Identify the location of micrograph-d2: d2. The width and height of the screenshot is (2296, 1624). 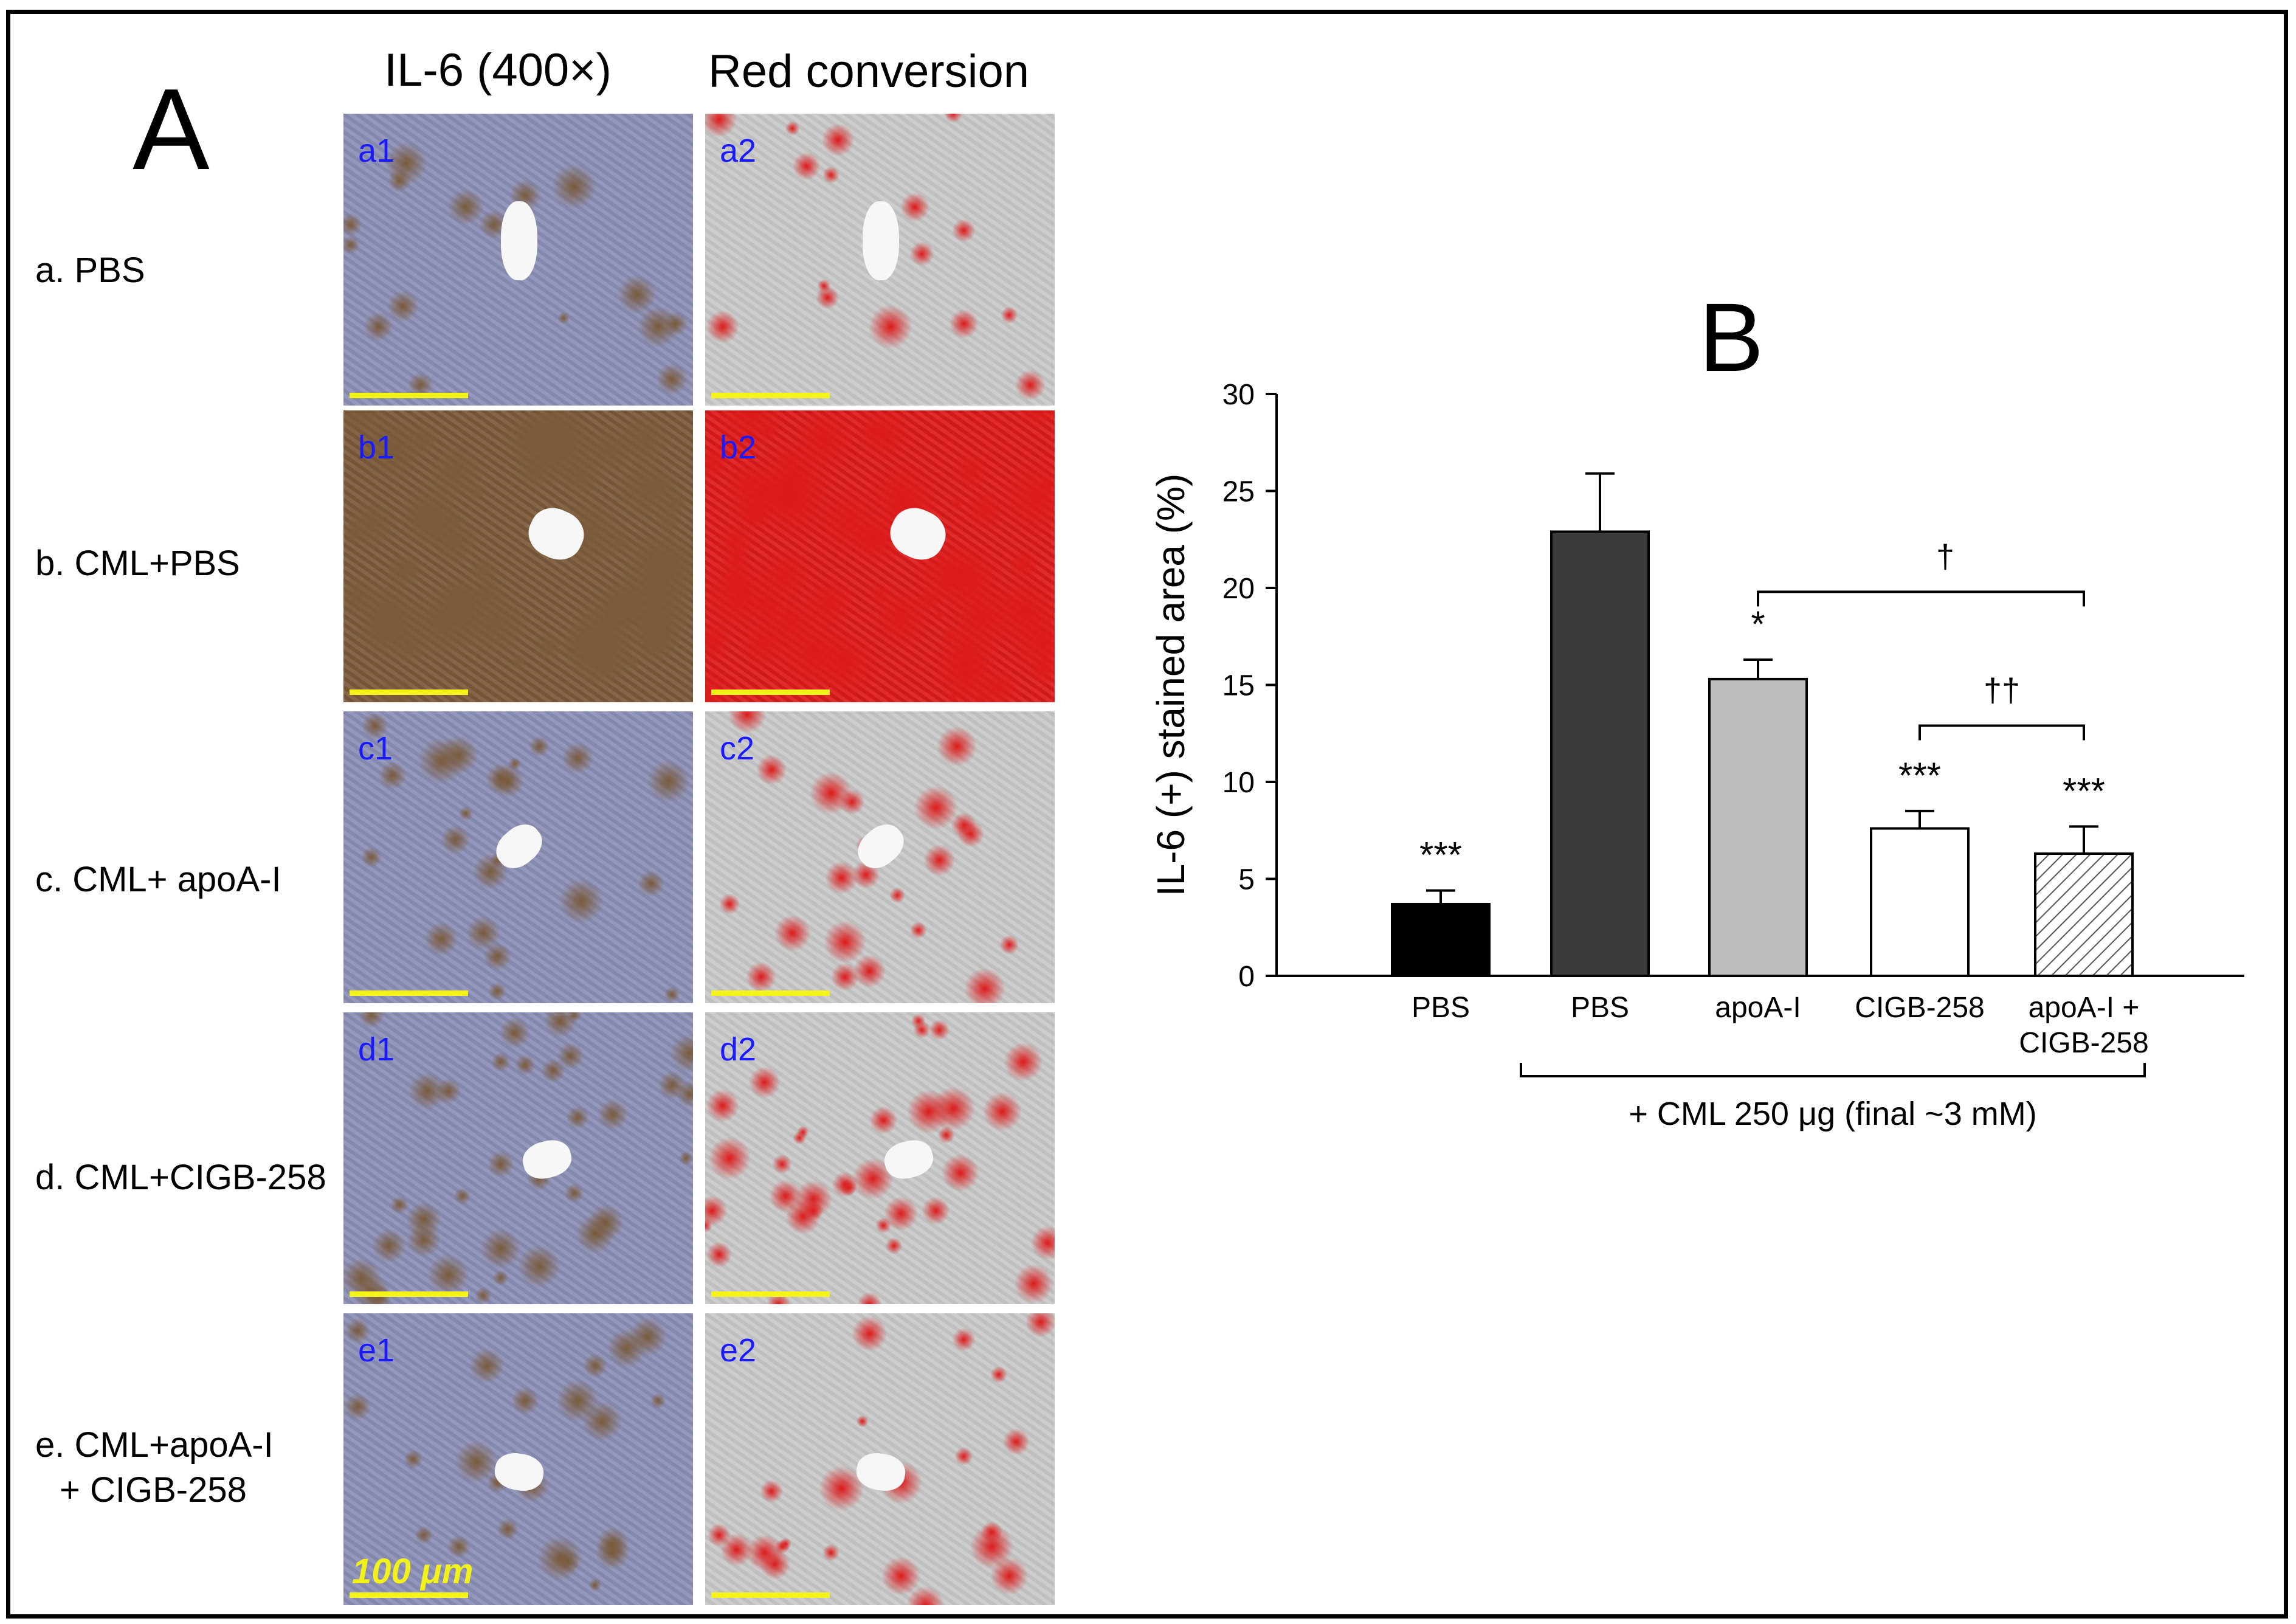
(880, 1158).